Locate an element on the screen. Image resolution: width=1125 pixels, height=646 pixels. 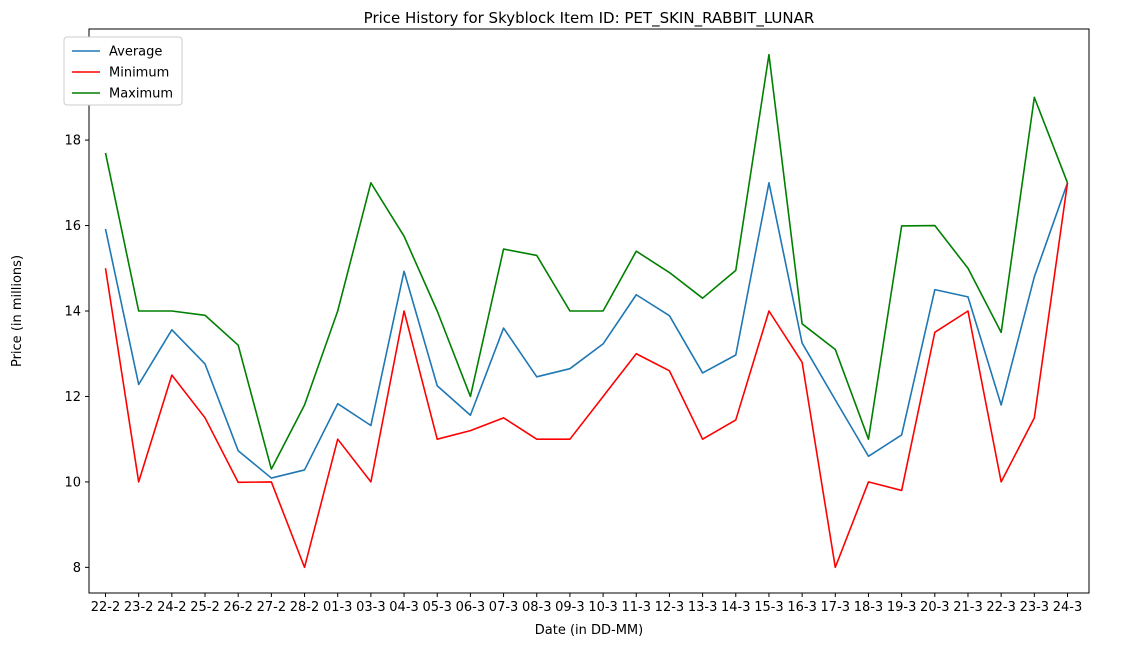
y-tick-label: 10 is located at coordinates (72, 482).